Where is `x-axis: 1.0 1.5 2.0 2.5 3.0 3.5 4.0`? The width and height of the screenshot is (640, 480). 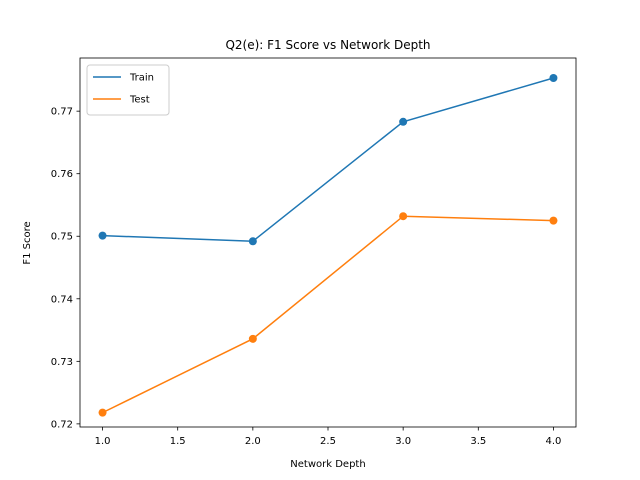 x-axis: 1.0 1.5 2.0 2.5 3.0 3.5 4.0 is located at coordinates (328, 437).